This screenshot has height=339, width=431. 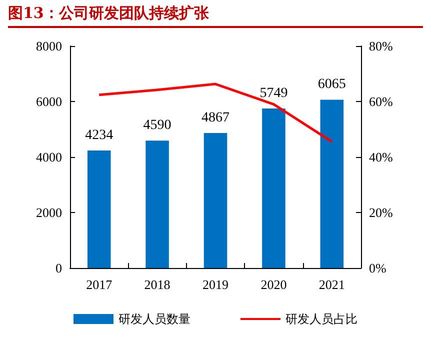 I want to click on x-tick-label: 2021, so click(x=331, y=284).